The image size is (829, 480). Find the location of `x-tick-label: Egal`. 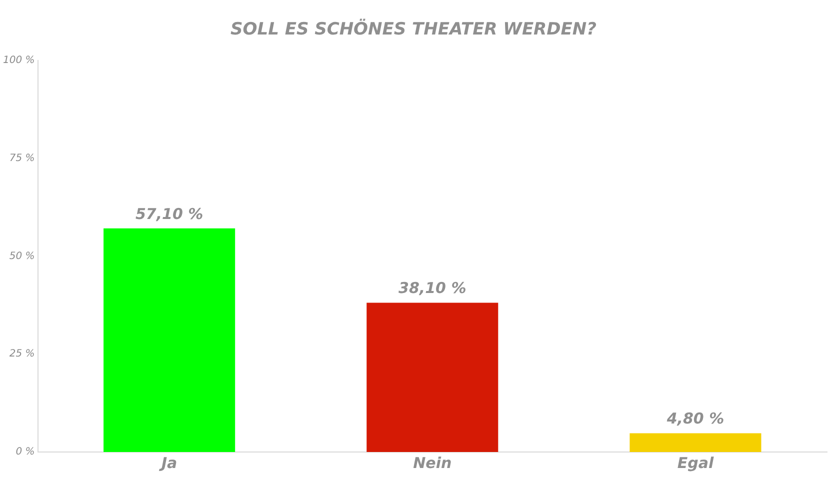

x-tick-label: Egal is located at coordinates (695, 463).